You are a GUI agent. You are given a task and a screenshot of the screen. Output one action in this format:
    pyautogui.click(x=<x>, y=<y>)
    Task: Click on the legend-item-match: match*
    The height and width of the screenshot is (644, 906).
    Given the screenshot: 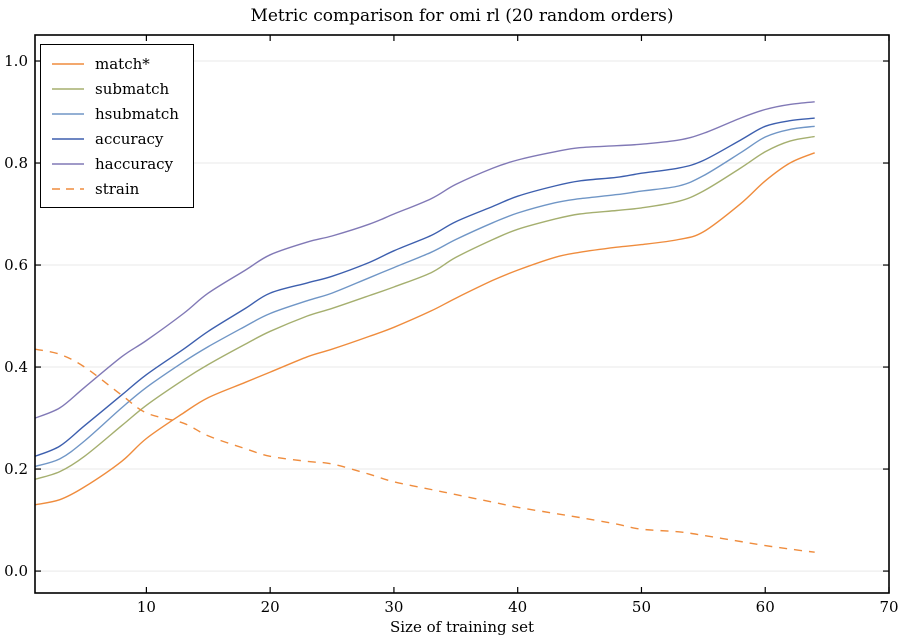 What is the action you would take?
    pyautogui.click(x=115, y=63)
    